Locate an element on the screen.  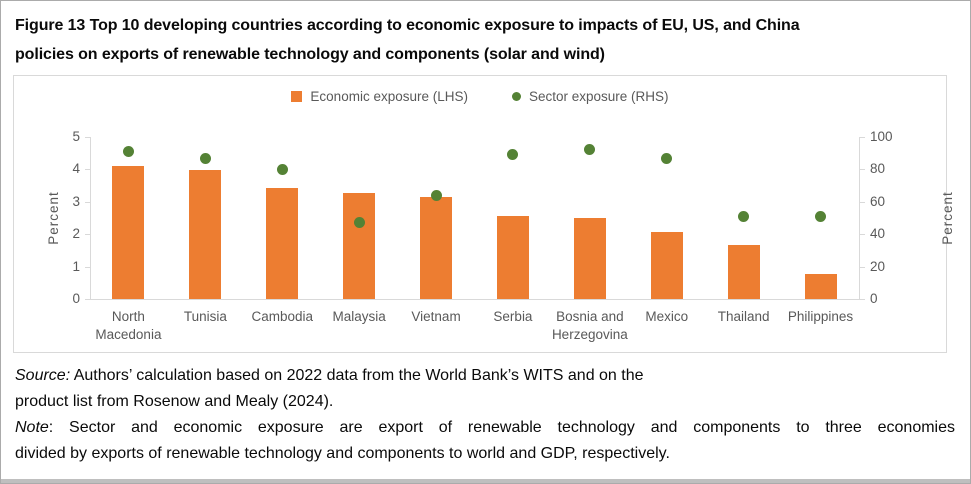
legend-label: Economic exposure (LHS) is located at coordinates (389, 96).